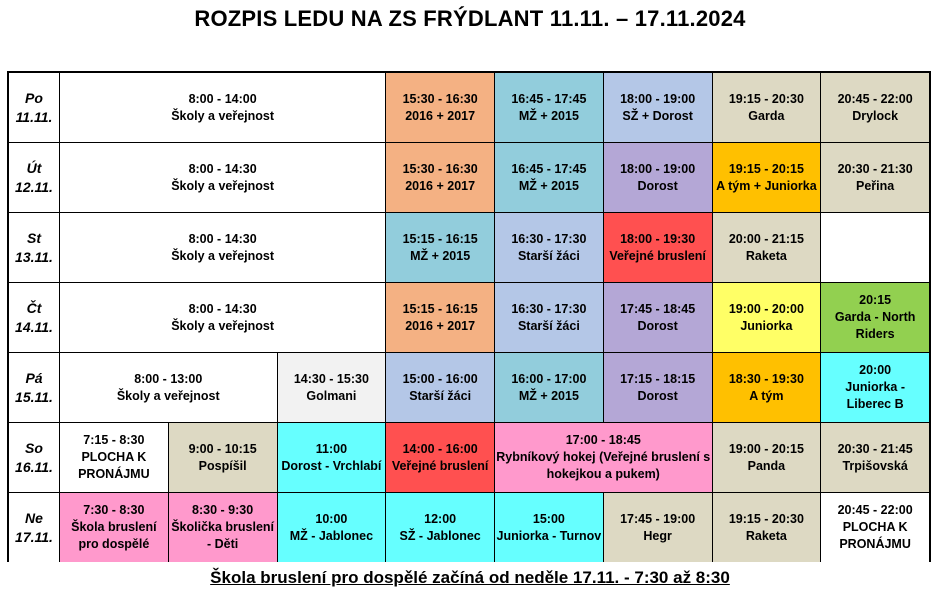 This screenshot has width=940, height=600. What do you see at coordinates (549, 107) in the screenshot?
I see `schedule-slot: 16:45 - 17:45 MŽ + 2015` at bounding box center [549, 107].